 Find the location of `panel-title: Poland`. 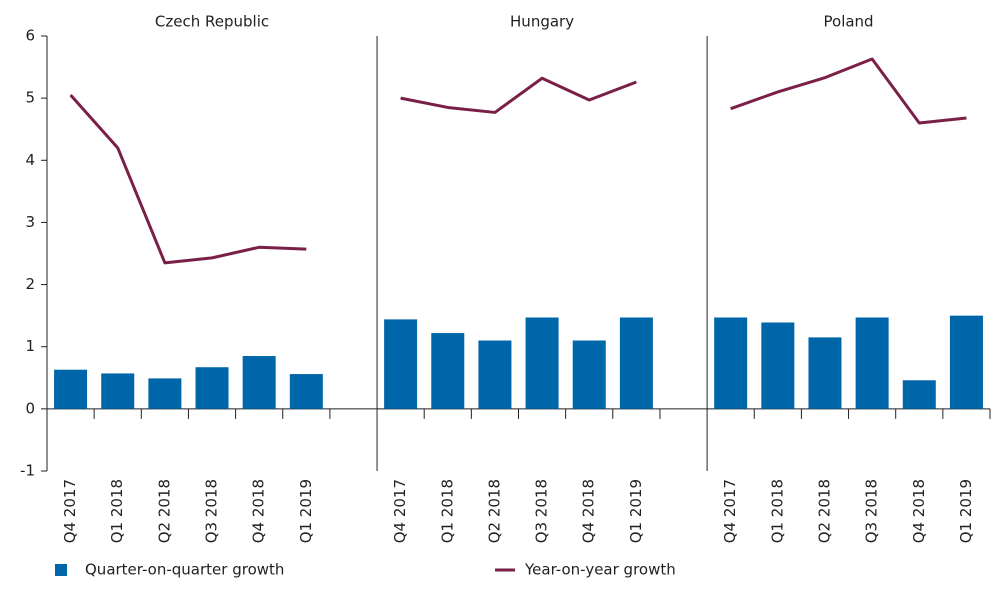

panel-title: Poland is located at coordinates (849, 22).